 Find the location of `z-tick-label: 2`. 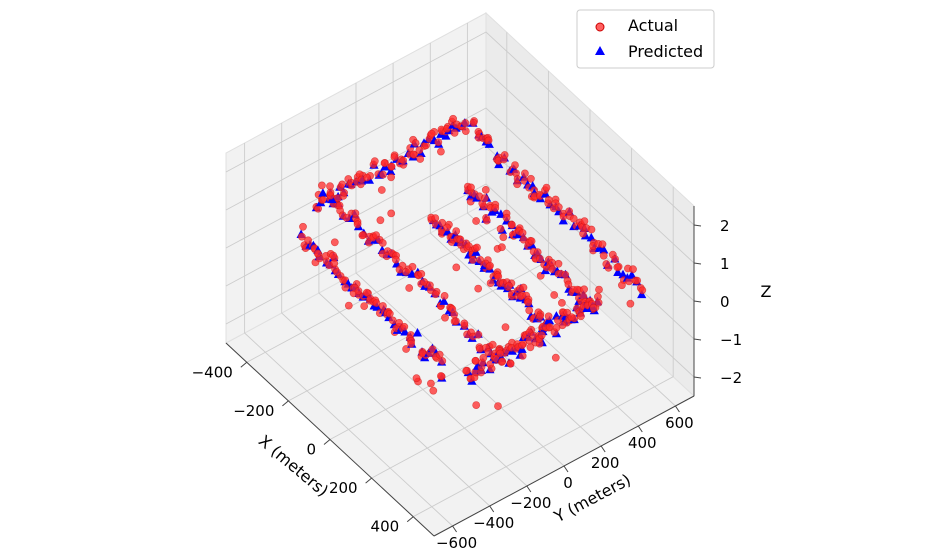

z-tick-label: 2 is located at coordinates (725, 226).